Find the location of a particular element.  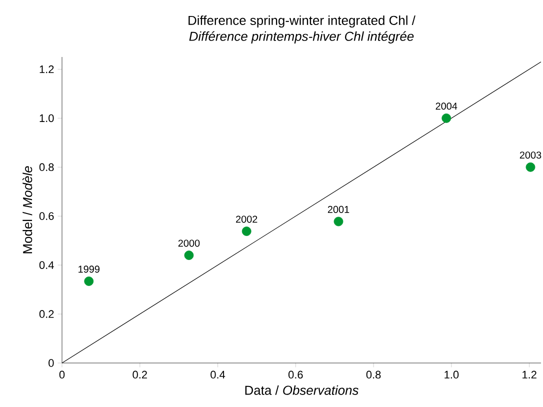

x-tick-label: 0.4 is located at coordinates (218, 374).